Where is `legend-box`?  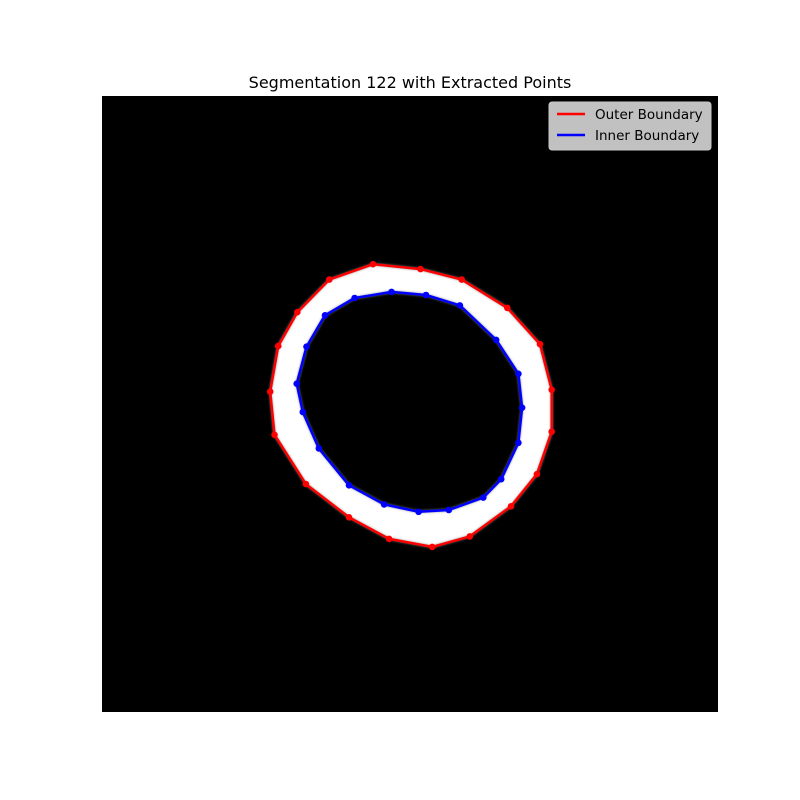
legend-box is located at coordinates (630, 126).